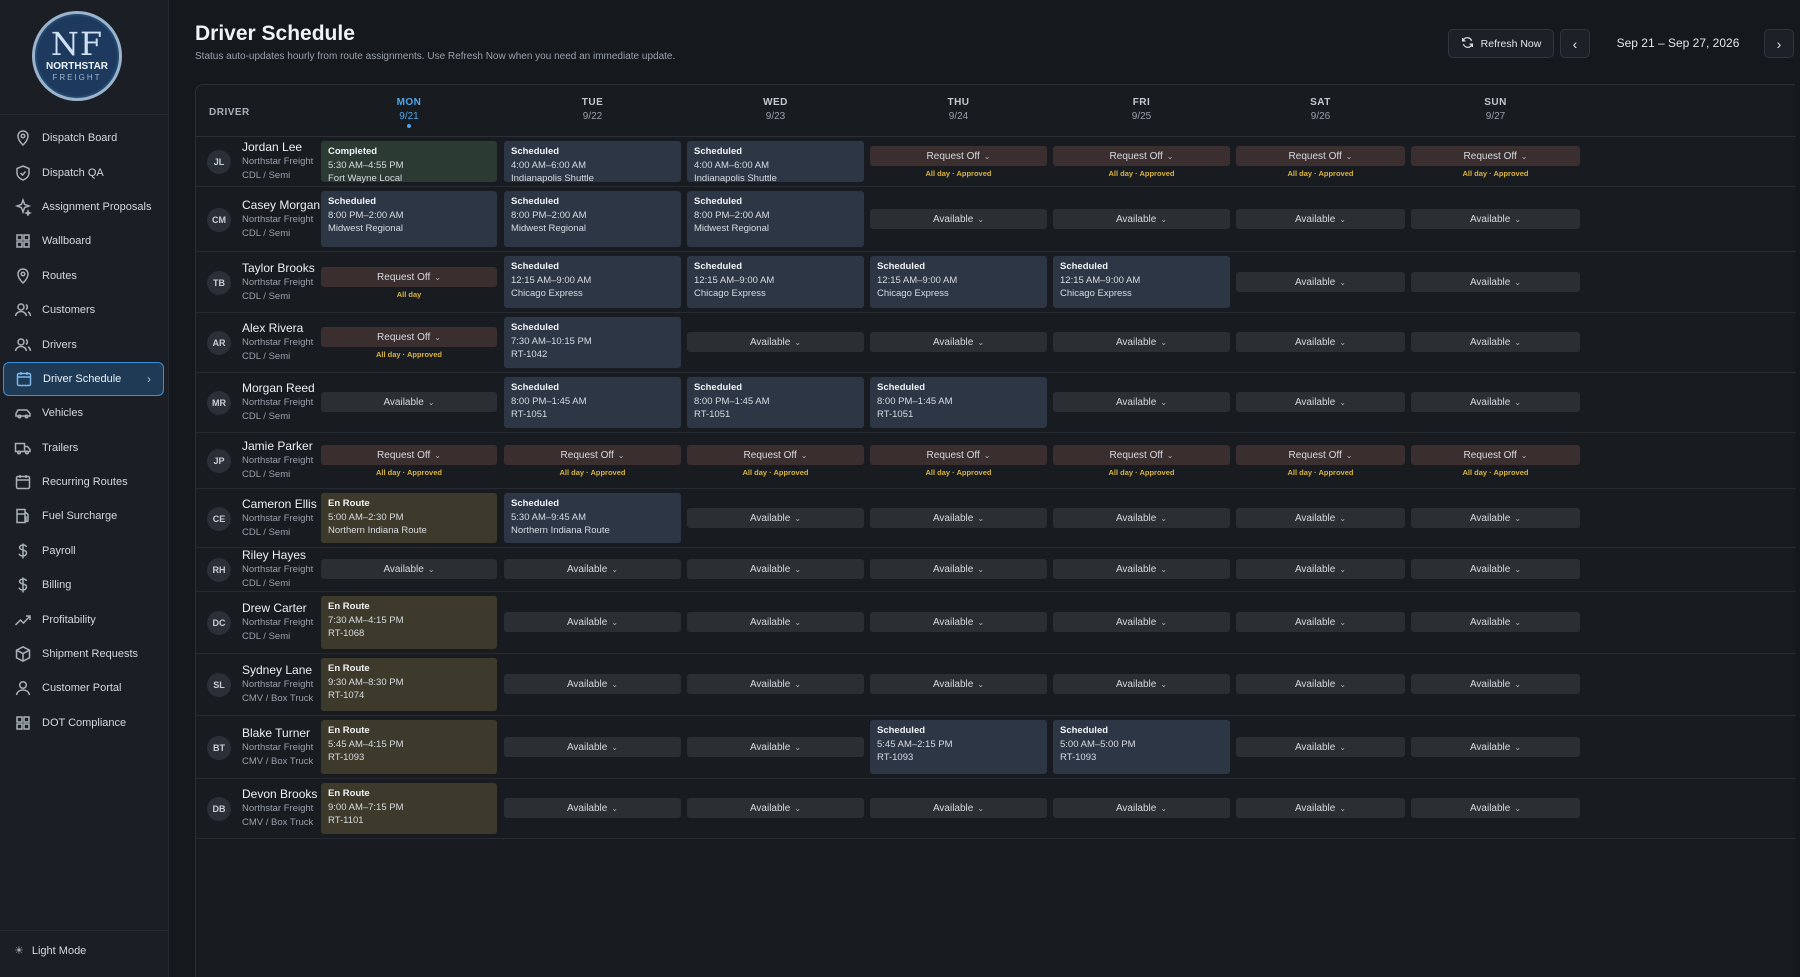 Image resolution: width=1800 pixels, height=977 pixels. What do you see at coordinates (84, 585) in the screenshot?
I see `sidebar-item-billing: Billing` at bounding box center [84, 585].